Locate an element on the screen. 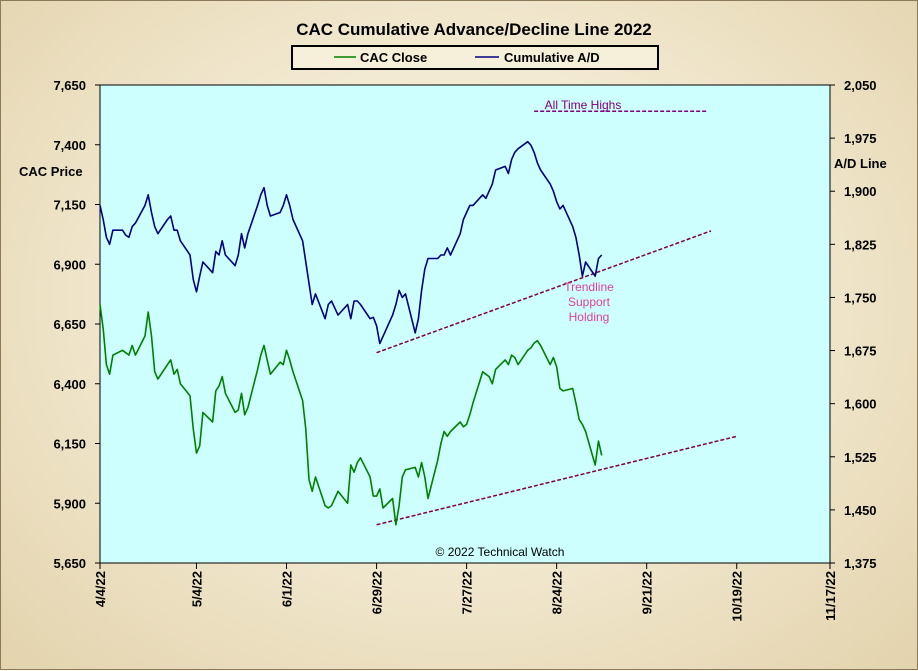 Image resolution: width=918 pixels, height=671 pixels. chart-title: CAC Cumulative Advance/Decline Line 2022 is located at coordinates (474, 29).